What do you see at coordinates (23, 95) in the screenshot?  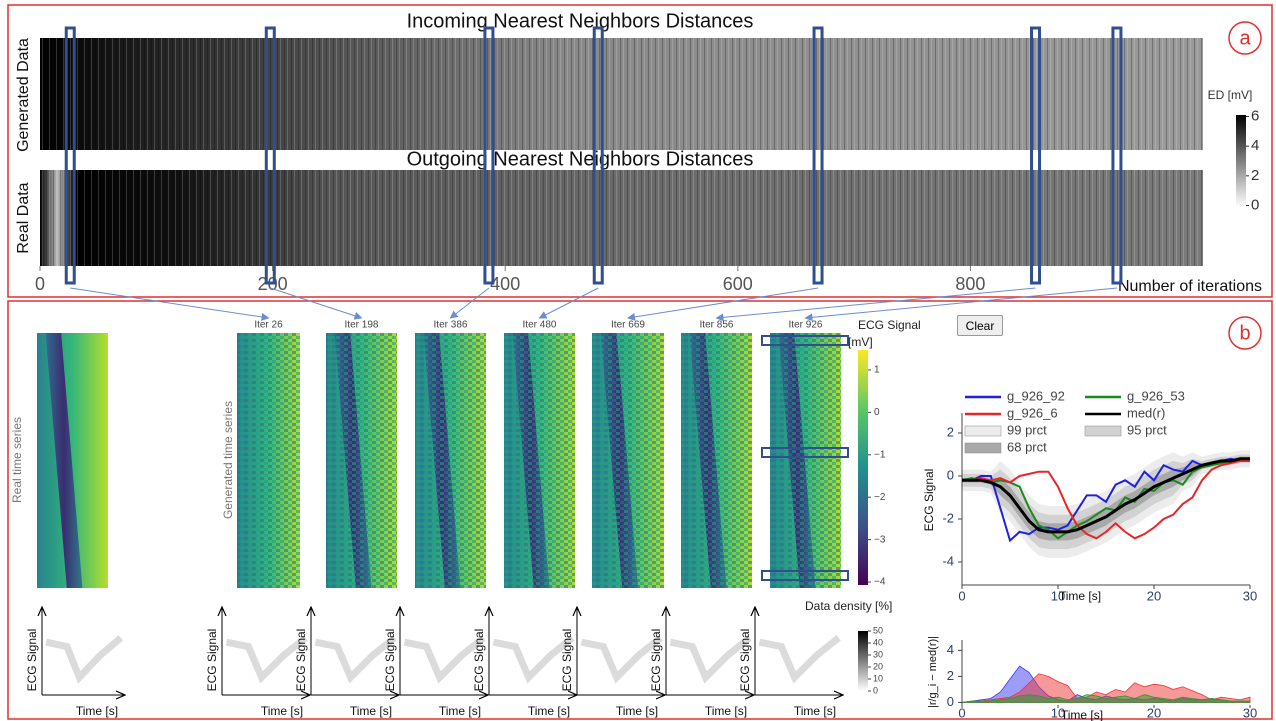 I see `y-axis-label: Generated Data` at bounding box center [23, 95].